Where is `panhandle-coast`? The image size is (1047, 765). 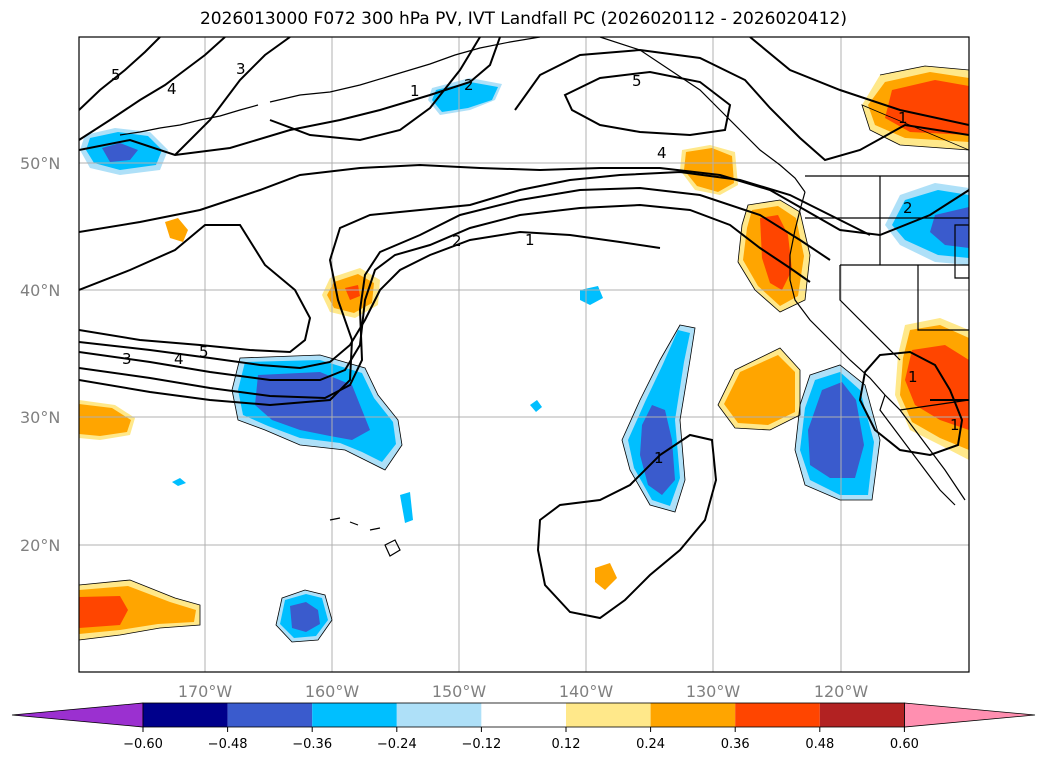
panhandle-coast is located at coordinates (702, 115).